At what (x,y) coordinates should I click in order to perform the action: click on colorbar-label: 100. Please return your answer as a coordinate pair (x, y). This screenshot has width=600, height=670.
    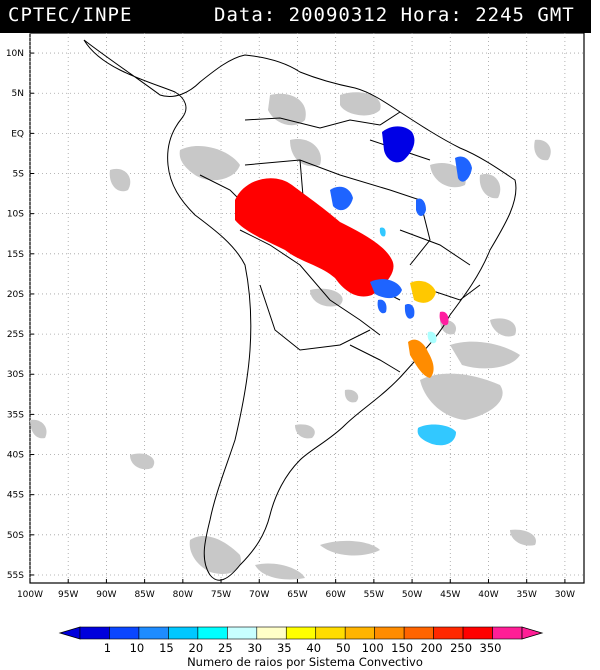
    Looking at the image, I should click on (373, 648).